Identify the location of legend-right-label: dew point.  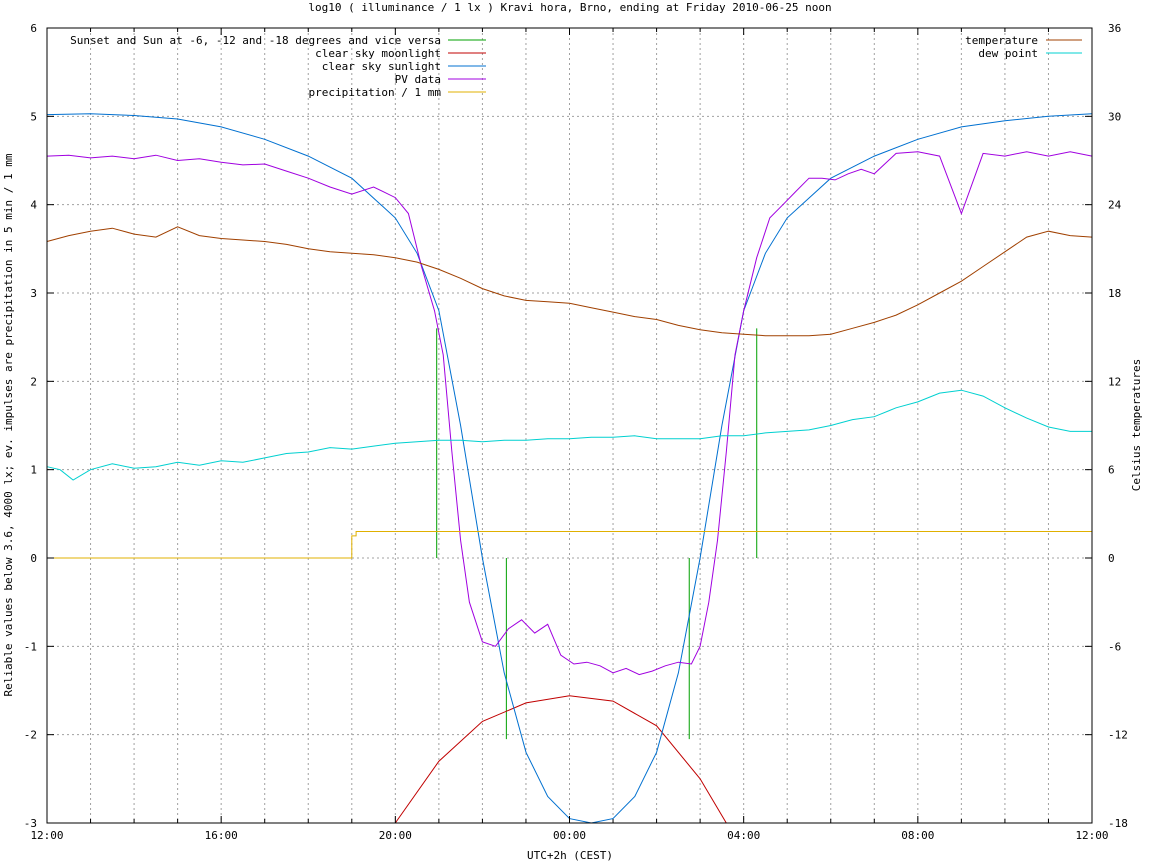
(1008, 53).